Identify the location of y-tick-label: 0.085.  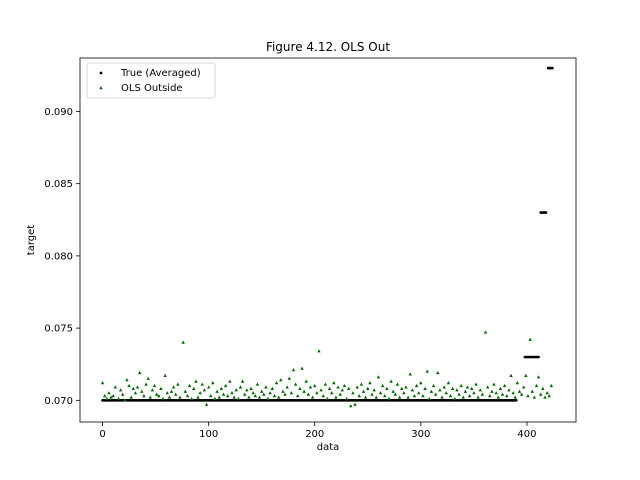
(58, 184).